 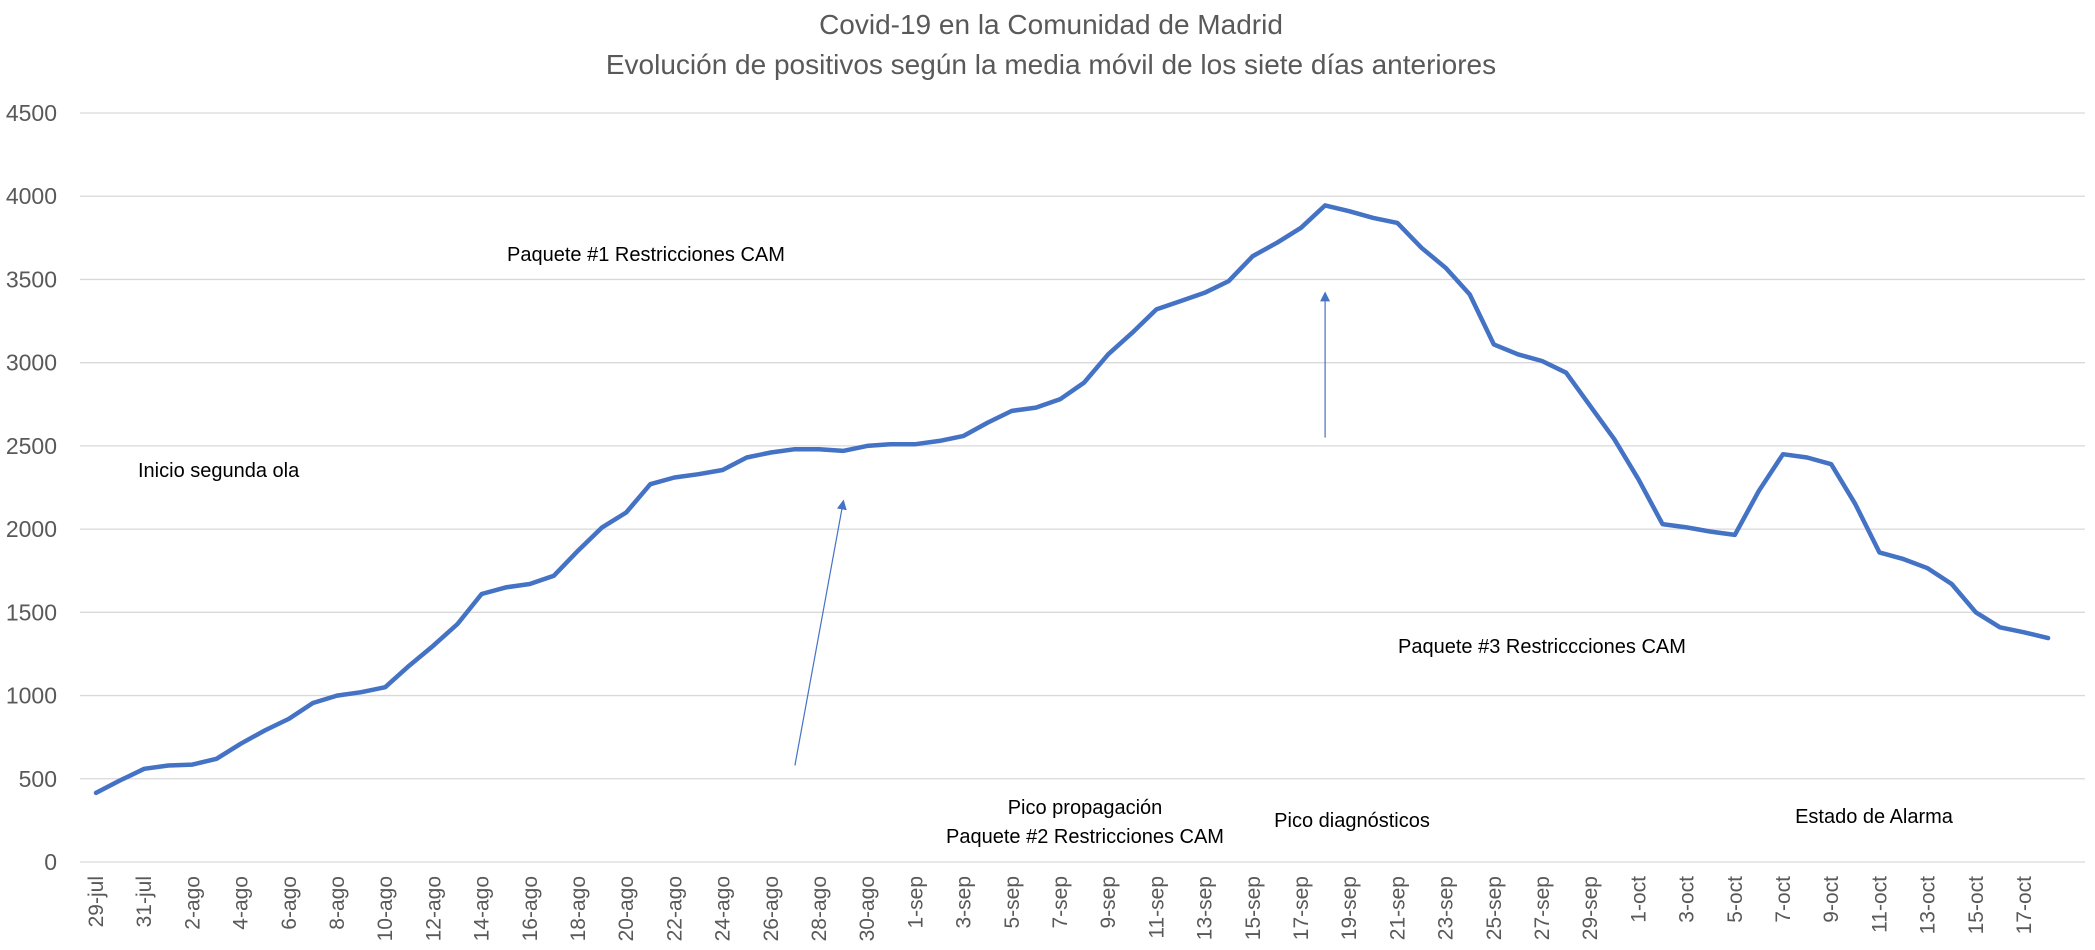 I want to click on annotation-arrow, so click(x=820, y=632).